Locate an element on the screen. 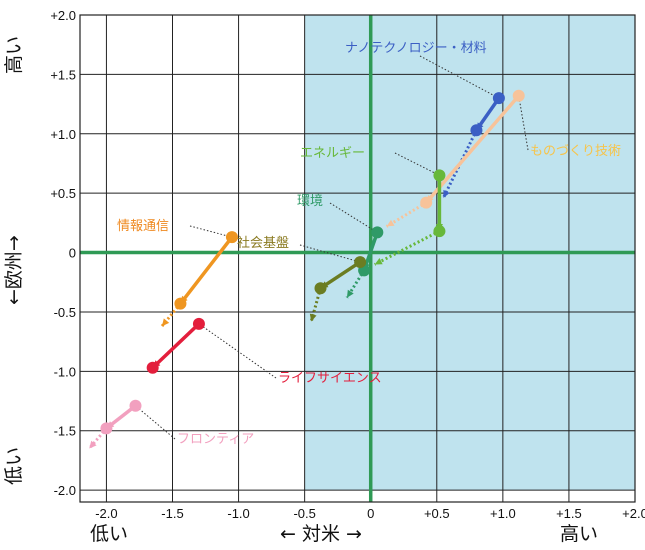  y-tick-label: -1.5 is located at coordinates (65, 431).